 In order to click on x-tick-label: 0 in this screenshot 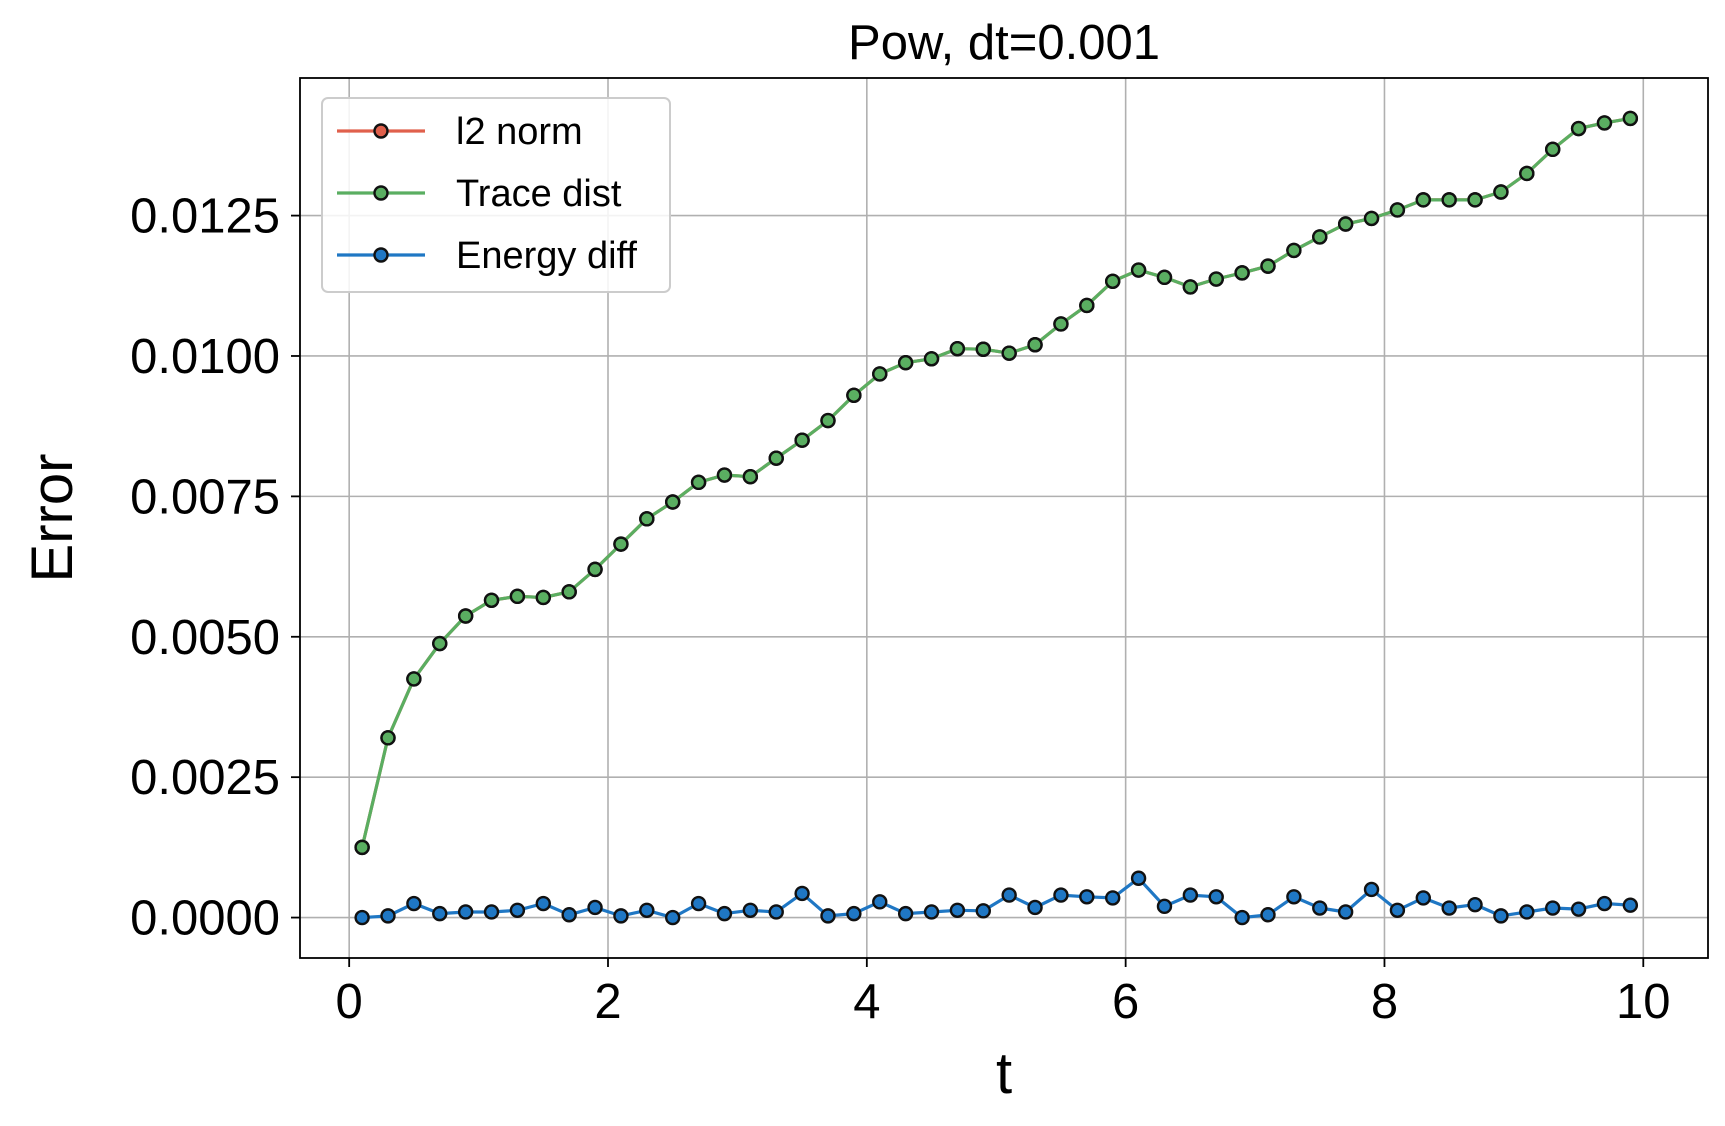, I will do `click(349, 1002)`.